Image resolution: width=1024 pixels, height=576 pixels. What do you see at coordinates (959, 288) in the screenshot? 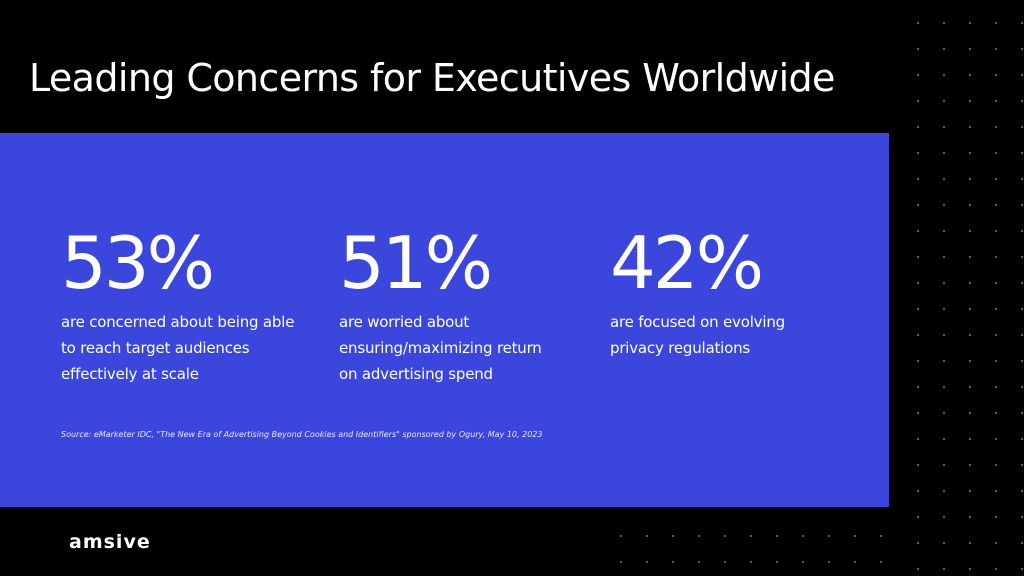
I see `dot-grid-decoration` at bounding box center [959, 288].